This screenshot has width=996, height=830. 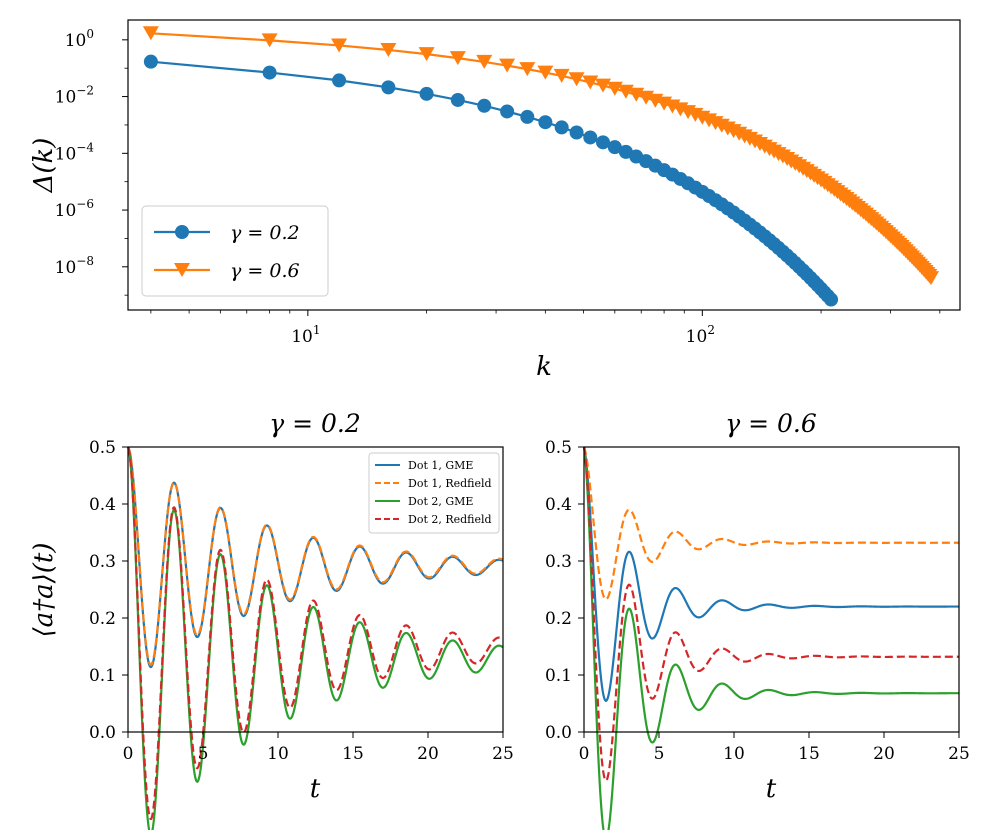 I want to click on top-ylabel: Δ(k), so click(x=44, y=166).